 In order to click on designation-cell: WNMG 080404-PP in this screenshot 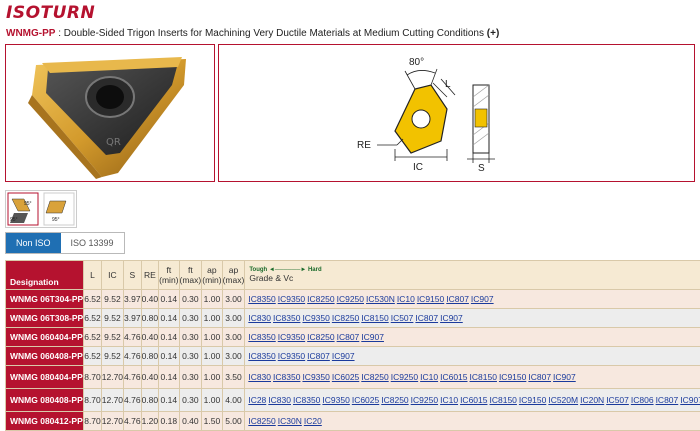, I will do `click(45, 377)`.